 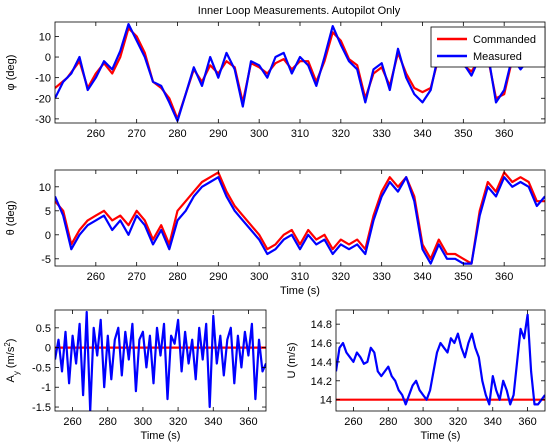 What do you see at coordinates (41, 408) in the screenshot?
I see `y-tick-label: -1.5` at bounding box center [41, 408].